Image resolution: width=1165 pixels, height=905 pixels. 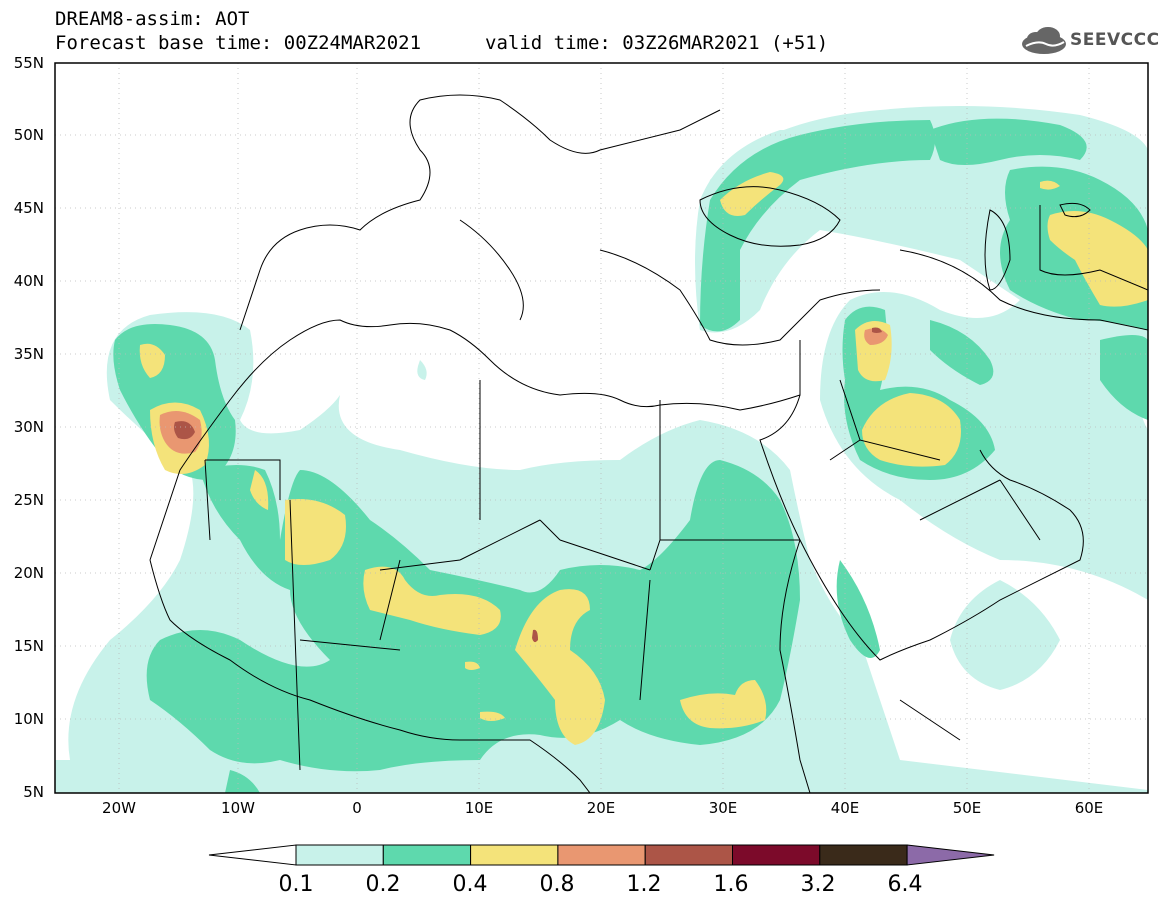 I want to click on lat-label: 25N, so click(x=28, y=500).